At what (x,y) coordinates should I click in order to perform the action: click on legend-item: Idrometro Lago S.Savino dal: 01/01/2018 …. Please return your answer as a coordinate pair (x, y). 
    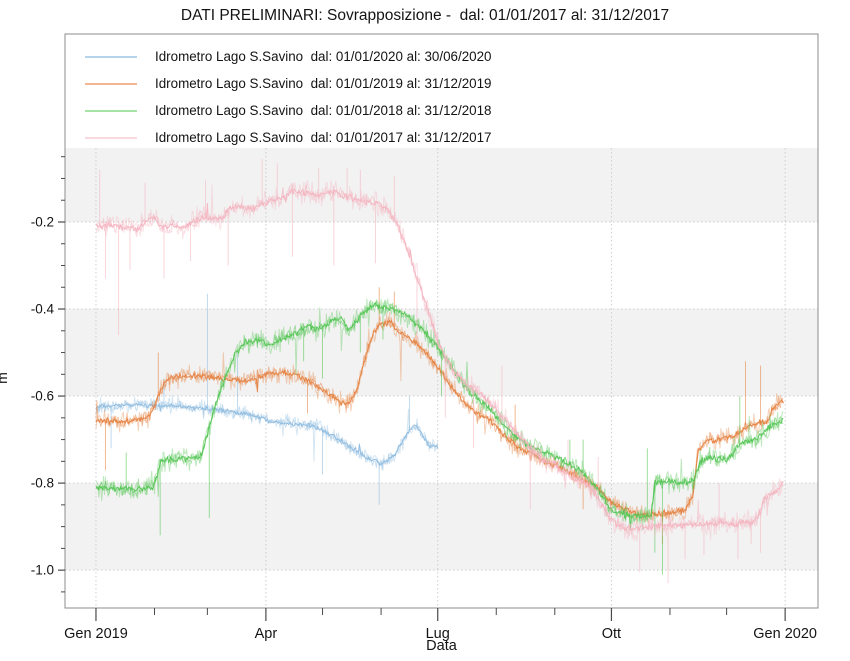
    Looking at the image, I should click on (288, 111).